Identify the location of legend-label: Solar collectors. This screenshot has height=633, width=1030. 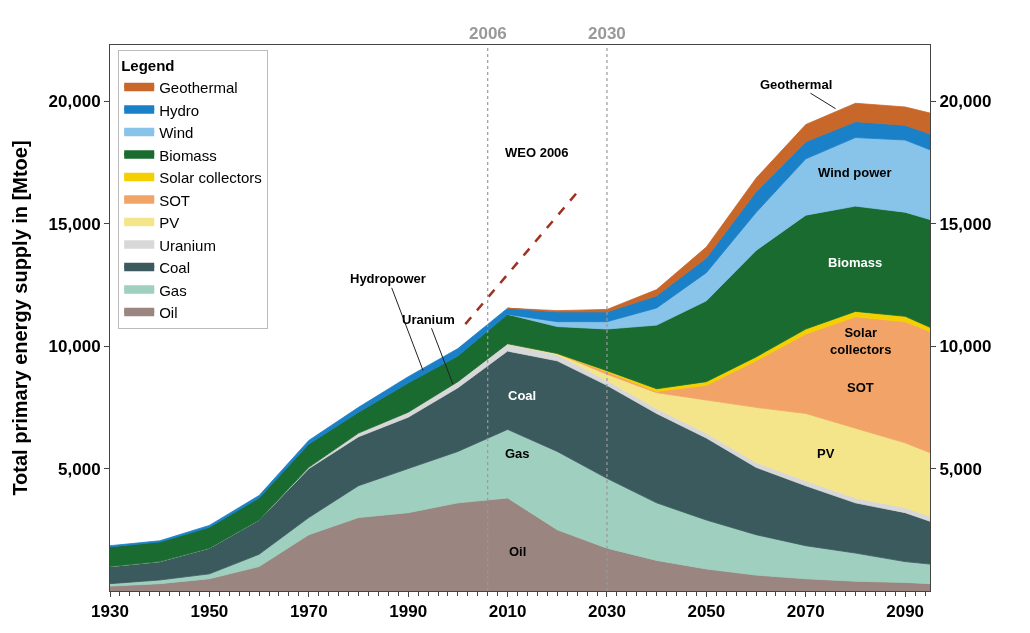
(210, 178).